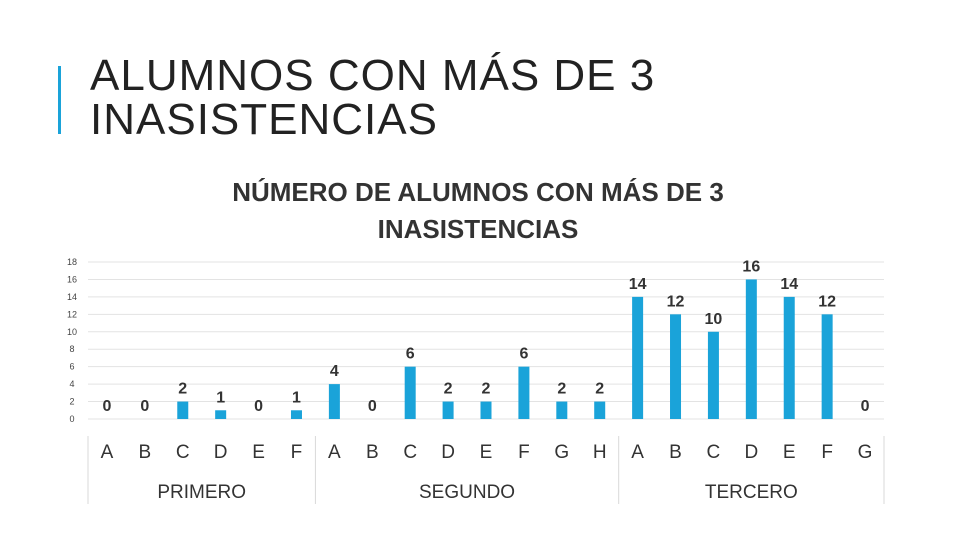 The image size is (960, 540). What do you see at coordinates (71, 349) in the screenshot?
I see `y-tick-label: 8` at bounding box center [71, 349].